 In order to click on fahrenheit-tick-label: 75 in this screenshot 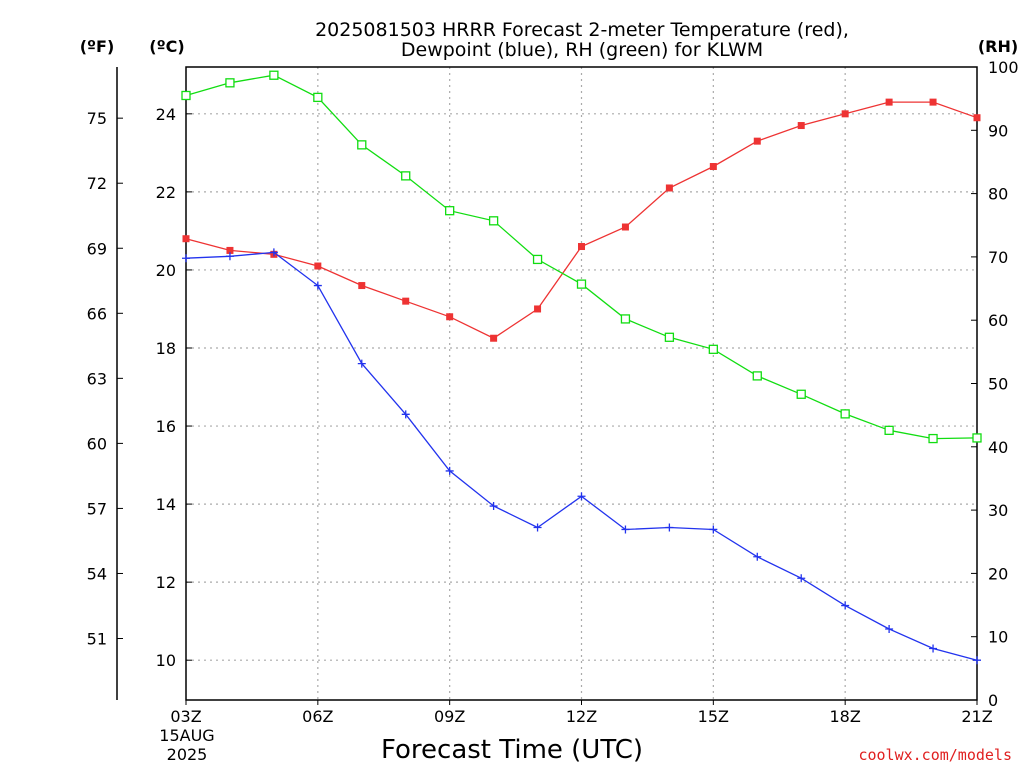, I will do `click(97, 118)`.